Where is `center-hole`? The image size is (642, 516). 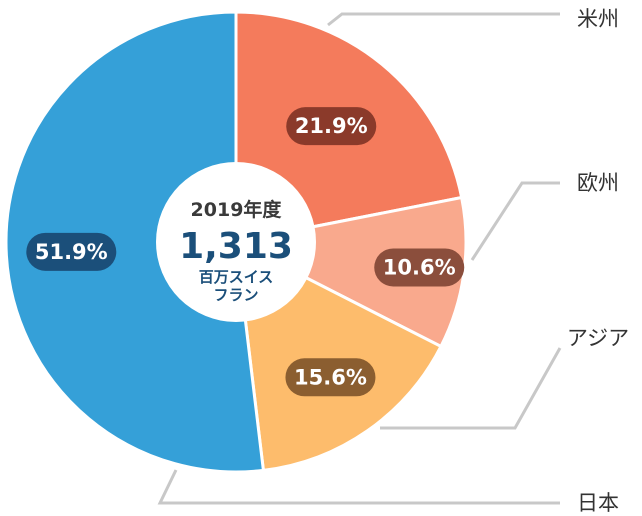
center-hole is located at coordinates (236, 242).